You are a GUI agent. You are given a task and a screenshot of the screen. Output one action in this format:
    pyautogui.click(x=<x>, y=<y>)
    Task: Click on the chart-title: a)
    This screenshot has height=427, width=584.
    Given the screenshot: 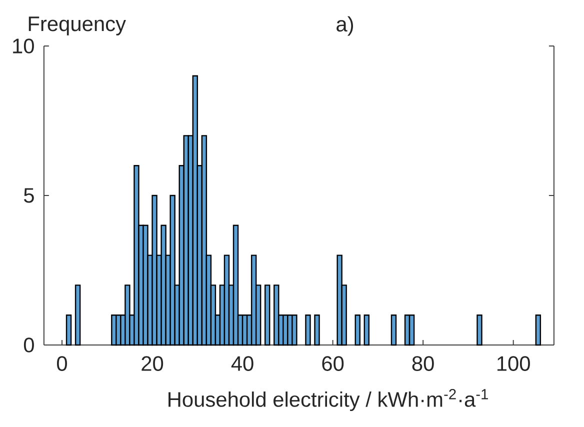 What is the action you would take?
    pyautogui.click(x=345, y=26)
    